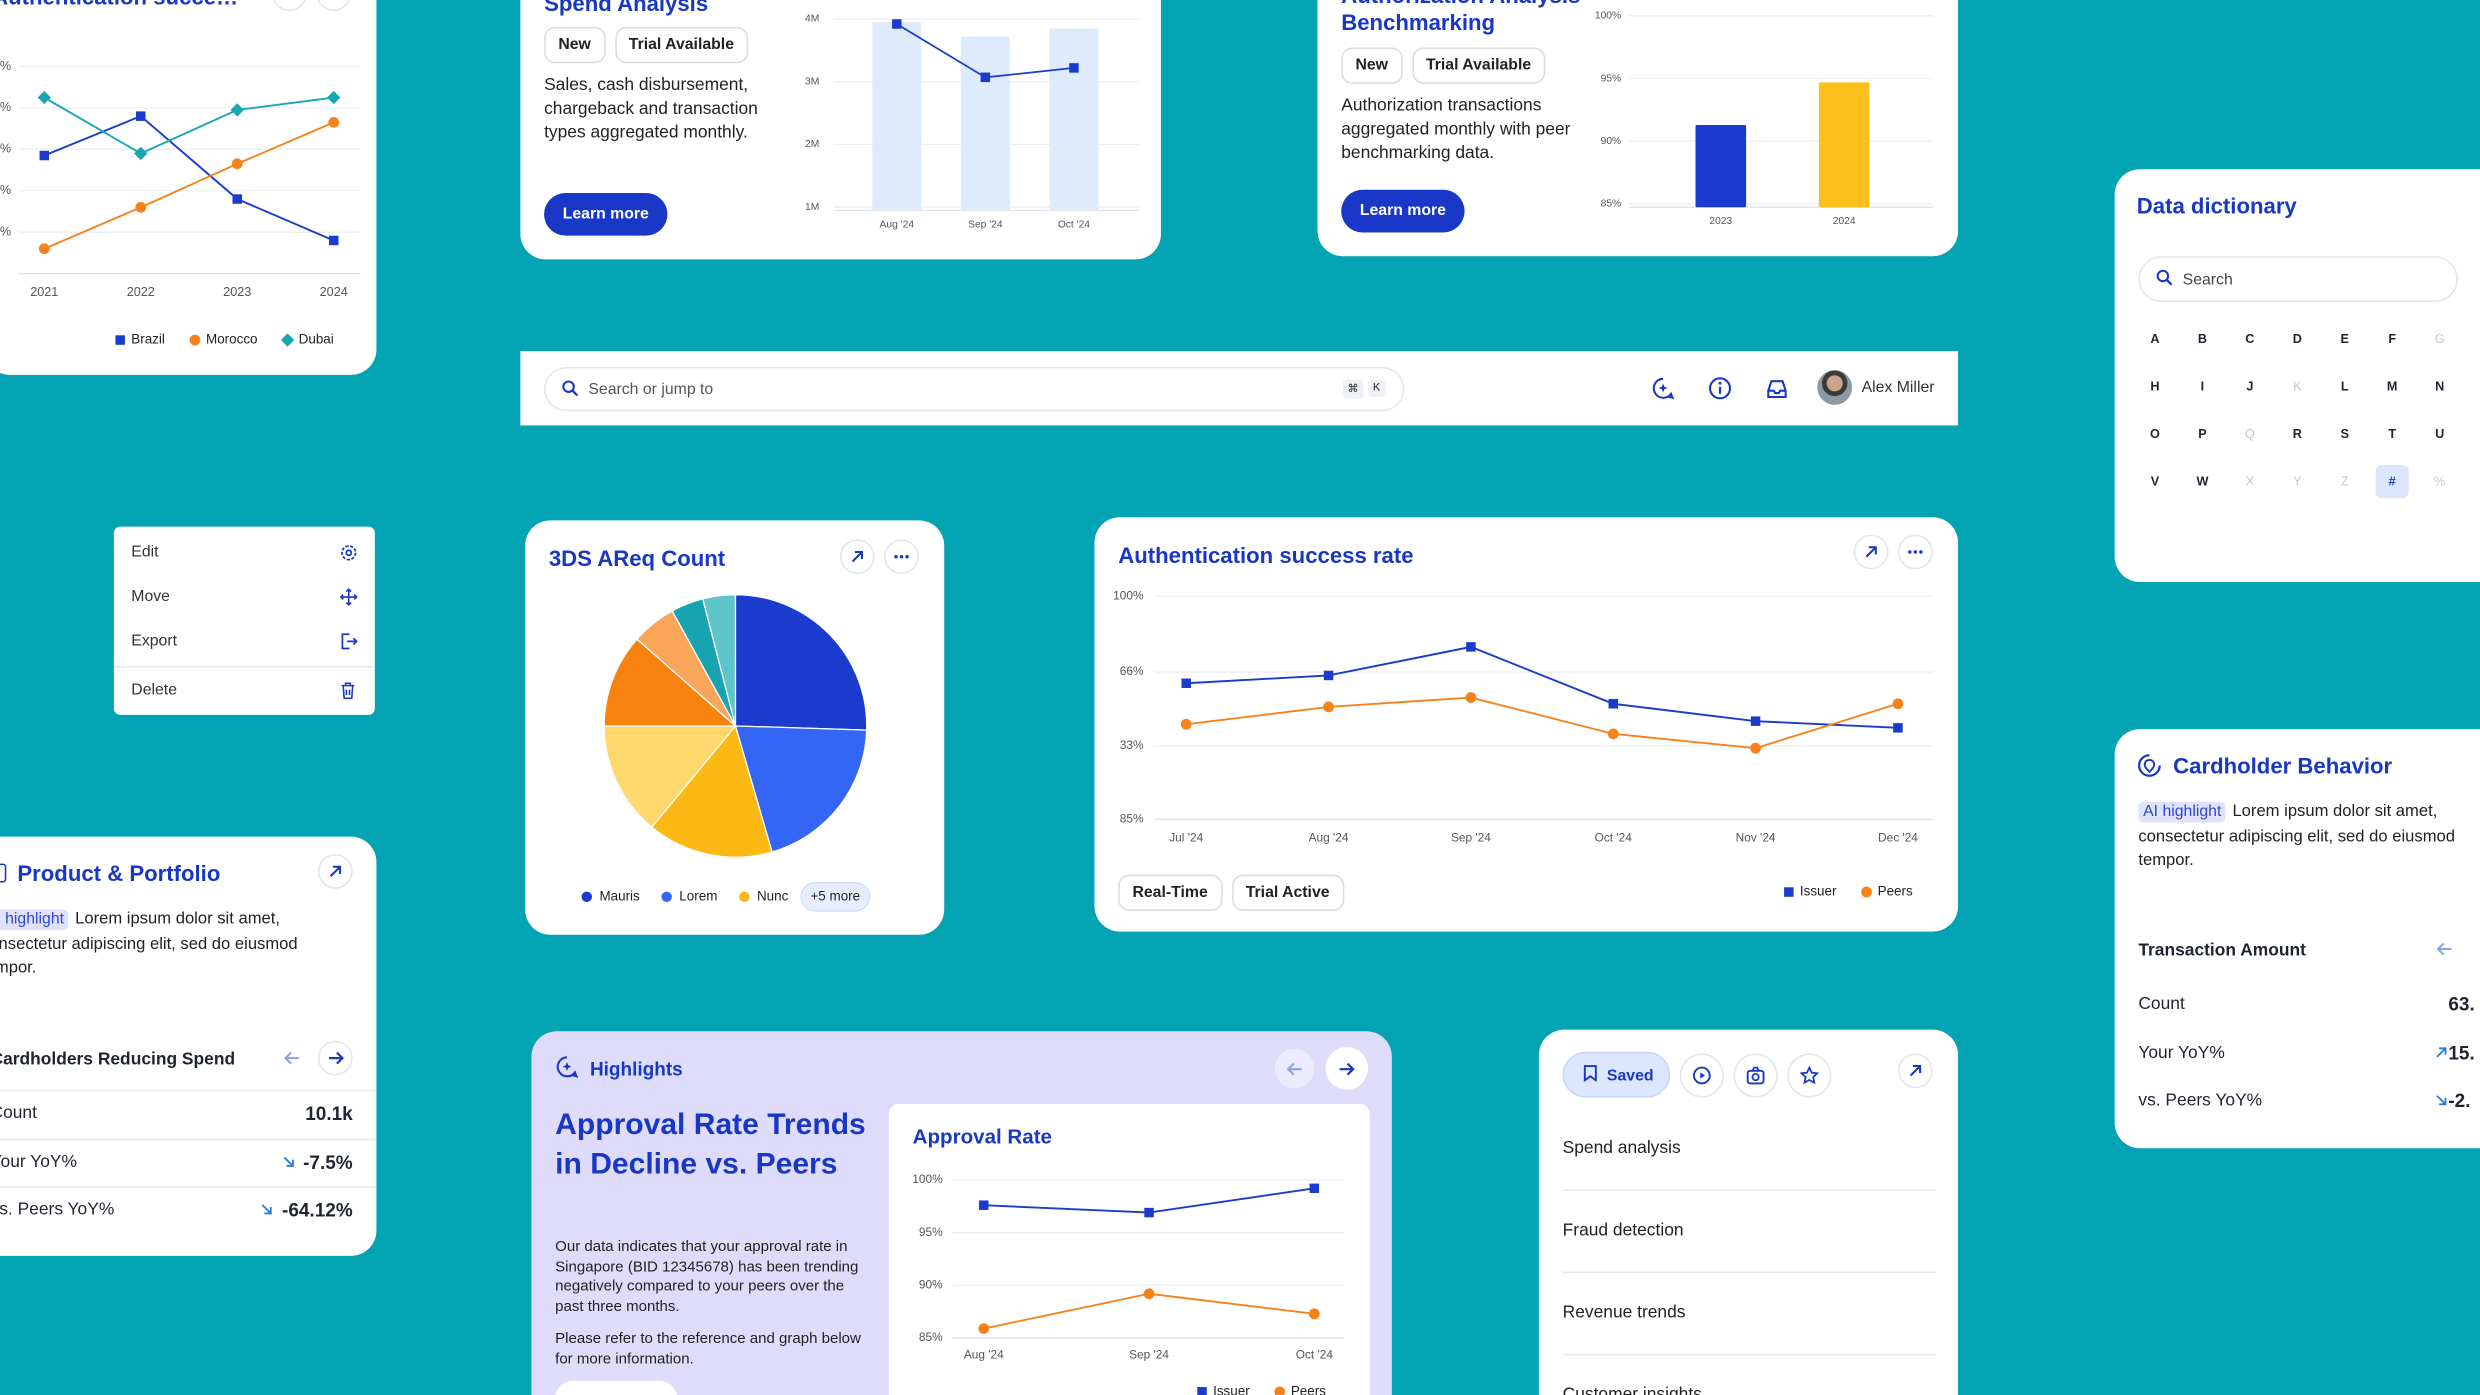 This screenshot has width=2480, height=1395. I want to click on search-field: Search or jump to ⌘ K, so click(974, 389).